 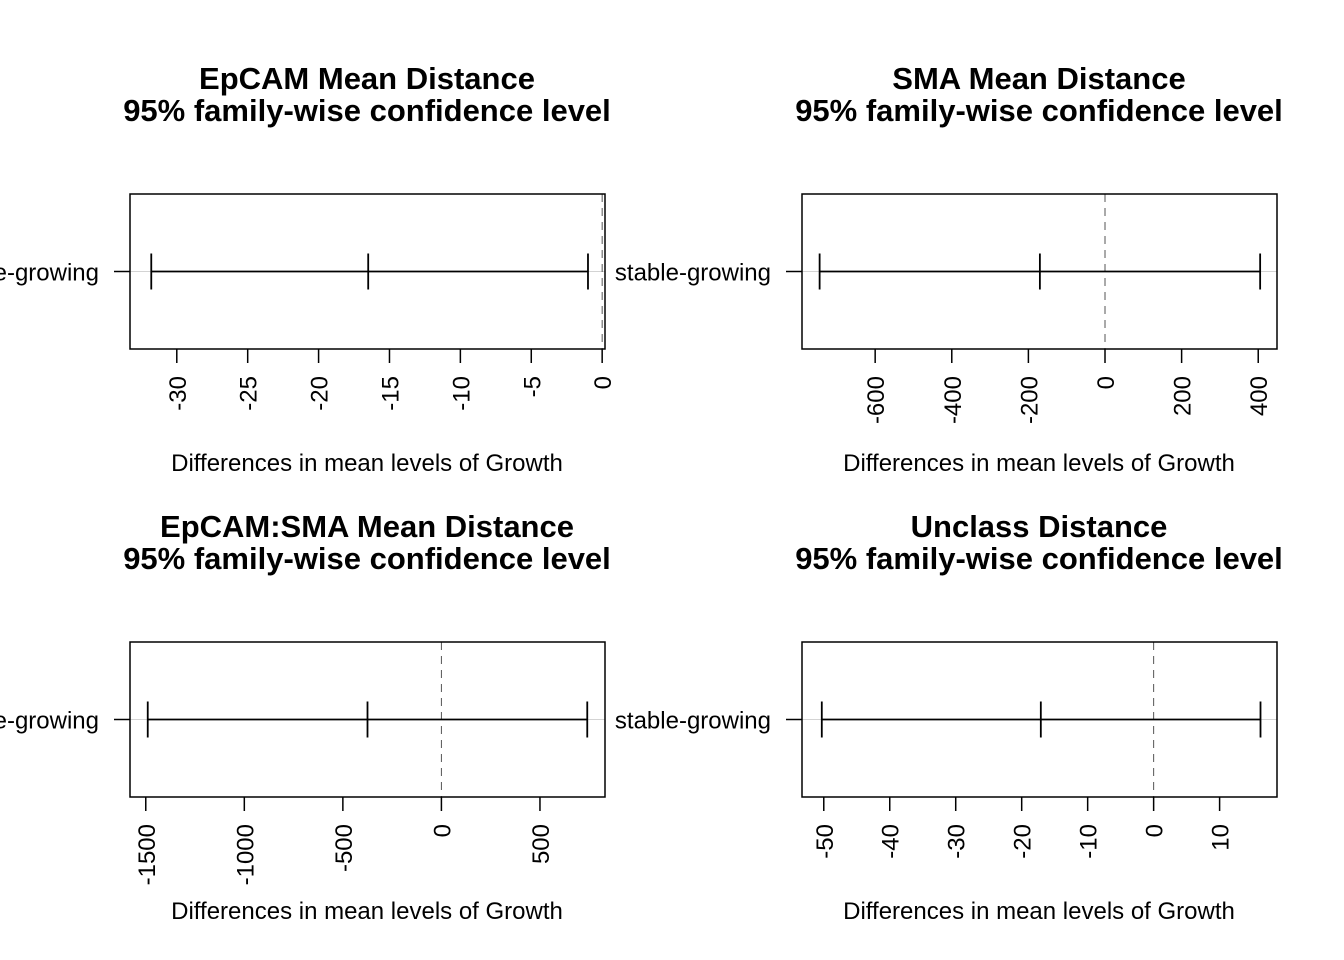 I want to click on x-tick-label: -40, so click(x=891, y=841).